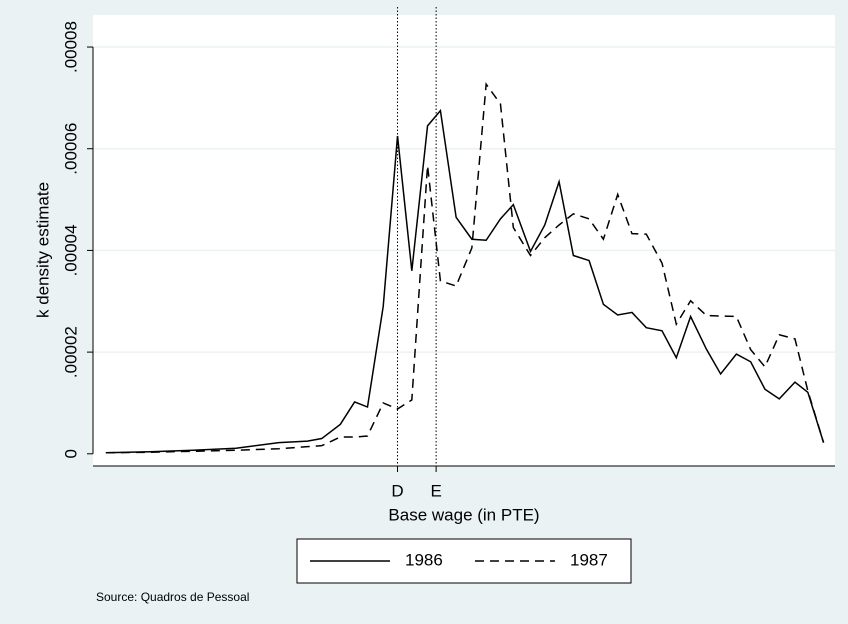  I want to click on x-tick-label: E, so click(435, 490).